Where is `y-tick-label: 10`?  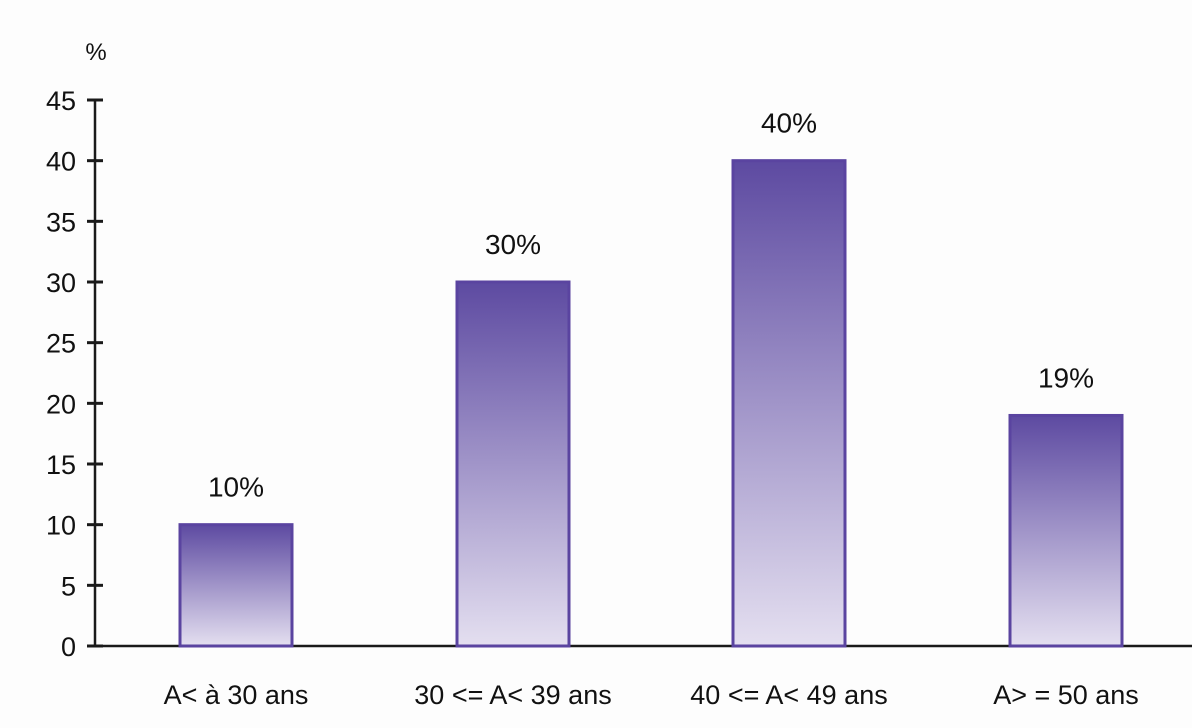
y-tick-label: 10 is located at coordinates (61, 526).